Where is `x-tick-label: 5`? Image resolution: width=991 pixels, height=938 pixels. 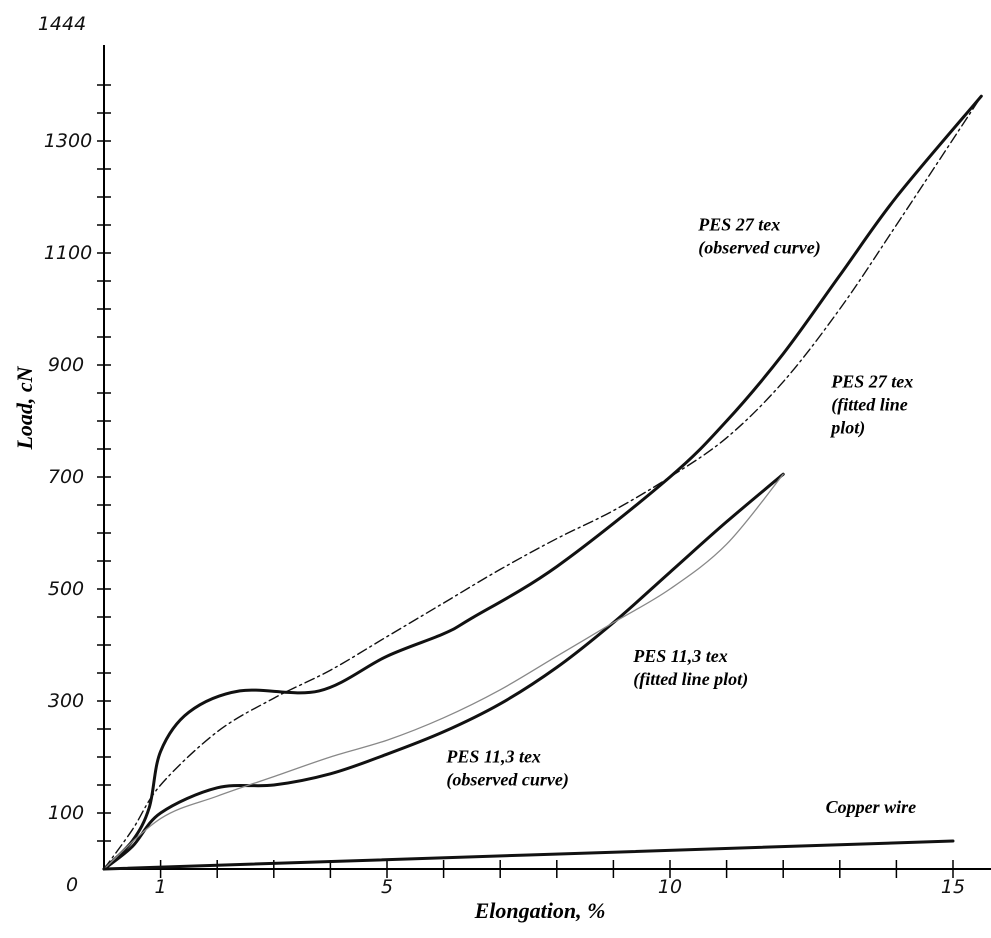 x-tick-label: 5 is located at coordinates (387, 887).